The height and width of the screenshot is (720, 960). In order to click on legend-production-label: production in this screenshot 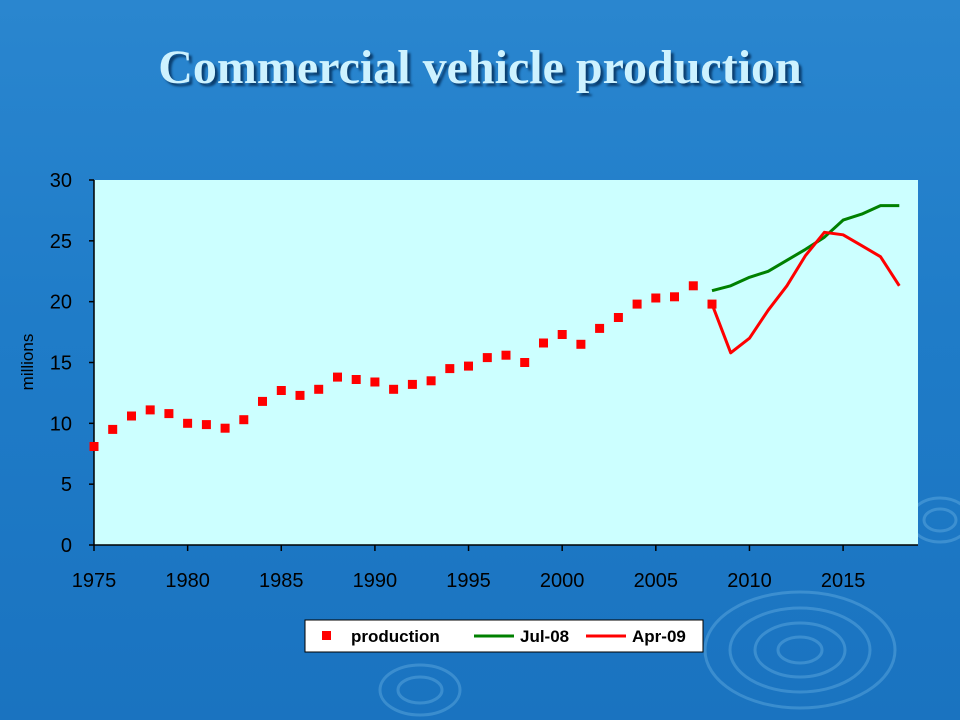, I will do `click(395, 636)`.